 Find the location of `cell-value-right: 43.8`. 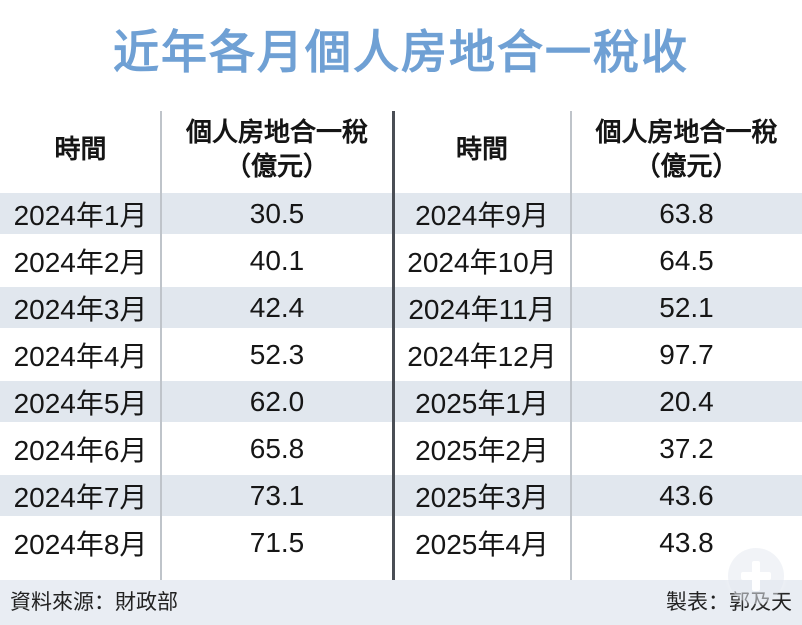

cell-value-right: 43.8 is located at coordinates (686, 542).